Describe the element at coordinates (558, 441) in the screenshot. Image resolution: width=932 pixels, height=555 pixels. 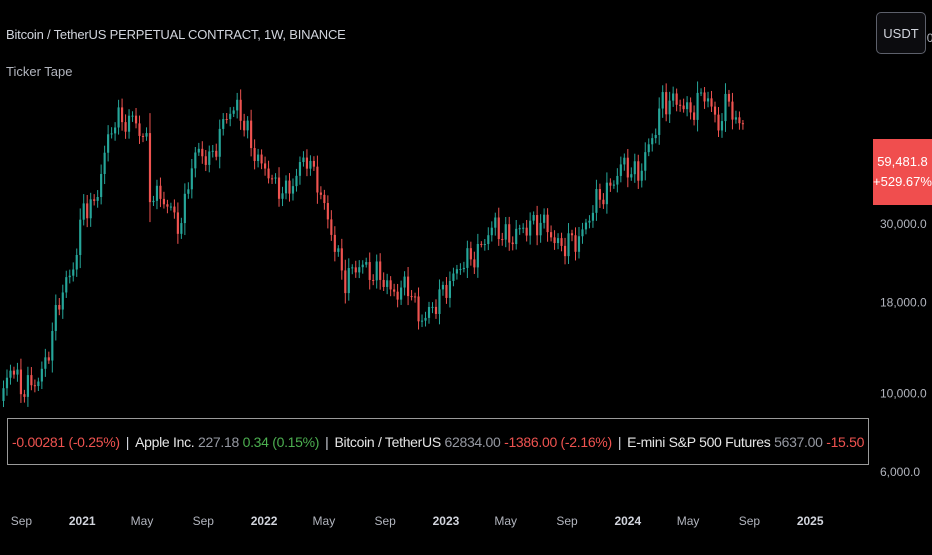
I see `ticker-change: -1386.00 (-2.16%)` at that location.